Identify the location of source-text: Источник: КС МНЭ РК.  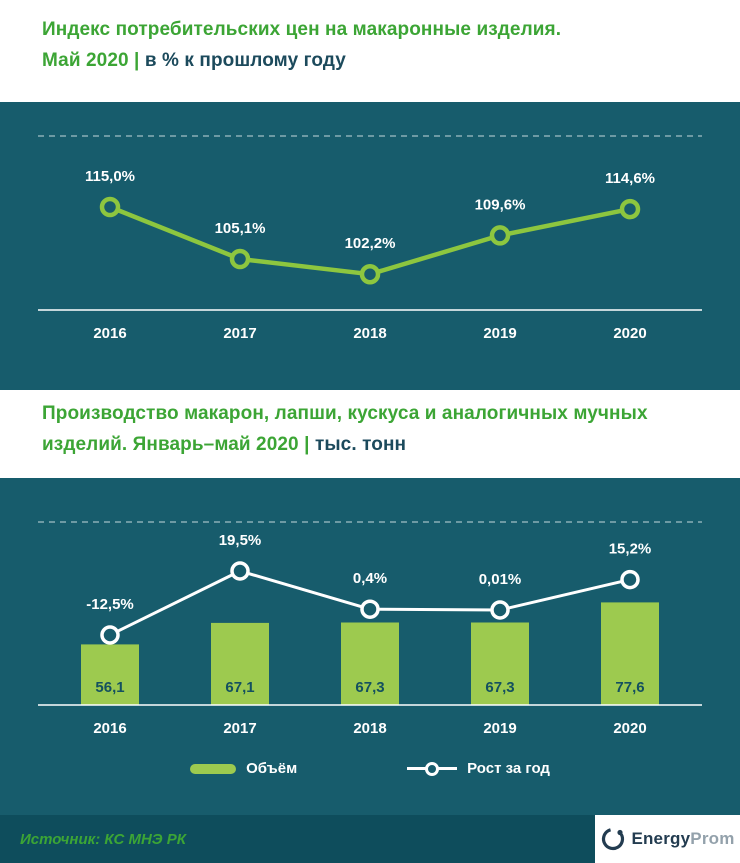
(103, 839).